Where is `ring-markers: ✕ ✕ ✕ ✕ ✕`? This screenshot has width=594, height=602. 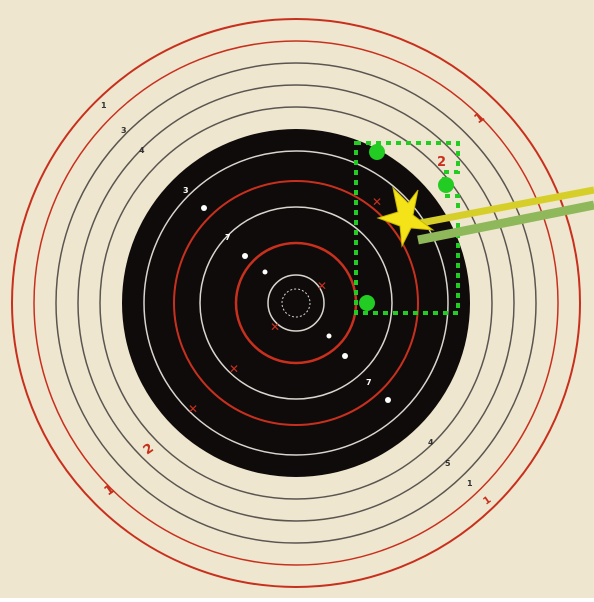
ring-markers: ✕ ✕ ✕ ✕ ✕ is located at coordinates (289, 305).